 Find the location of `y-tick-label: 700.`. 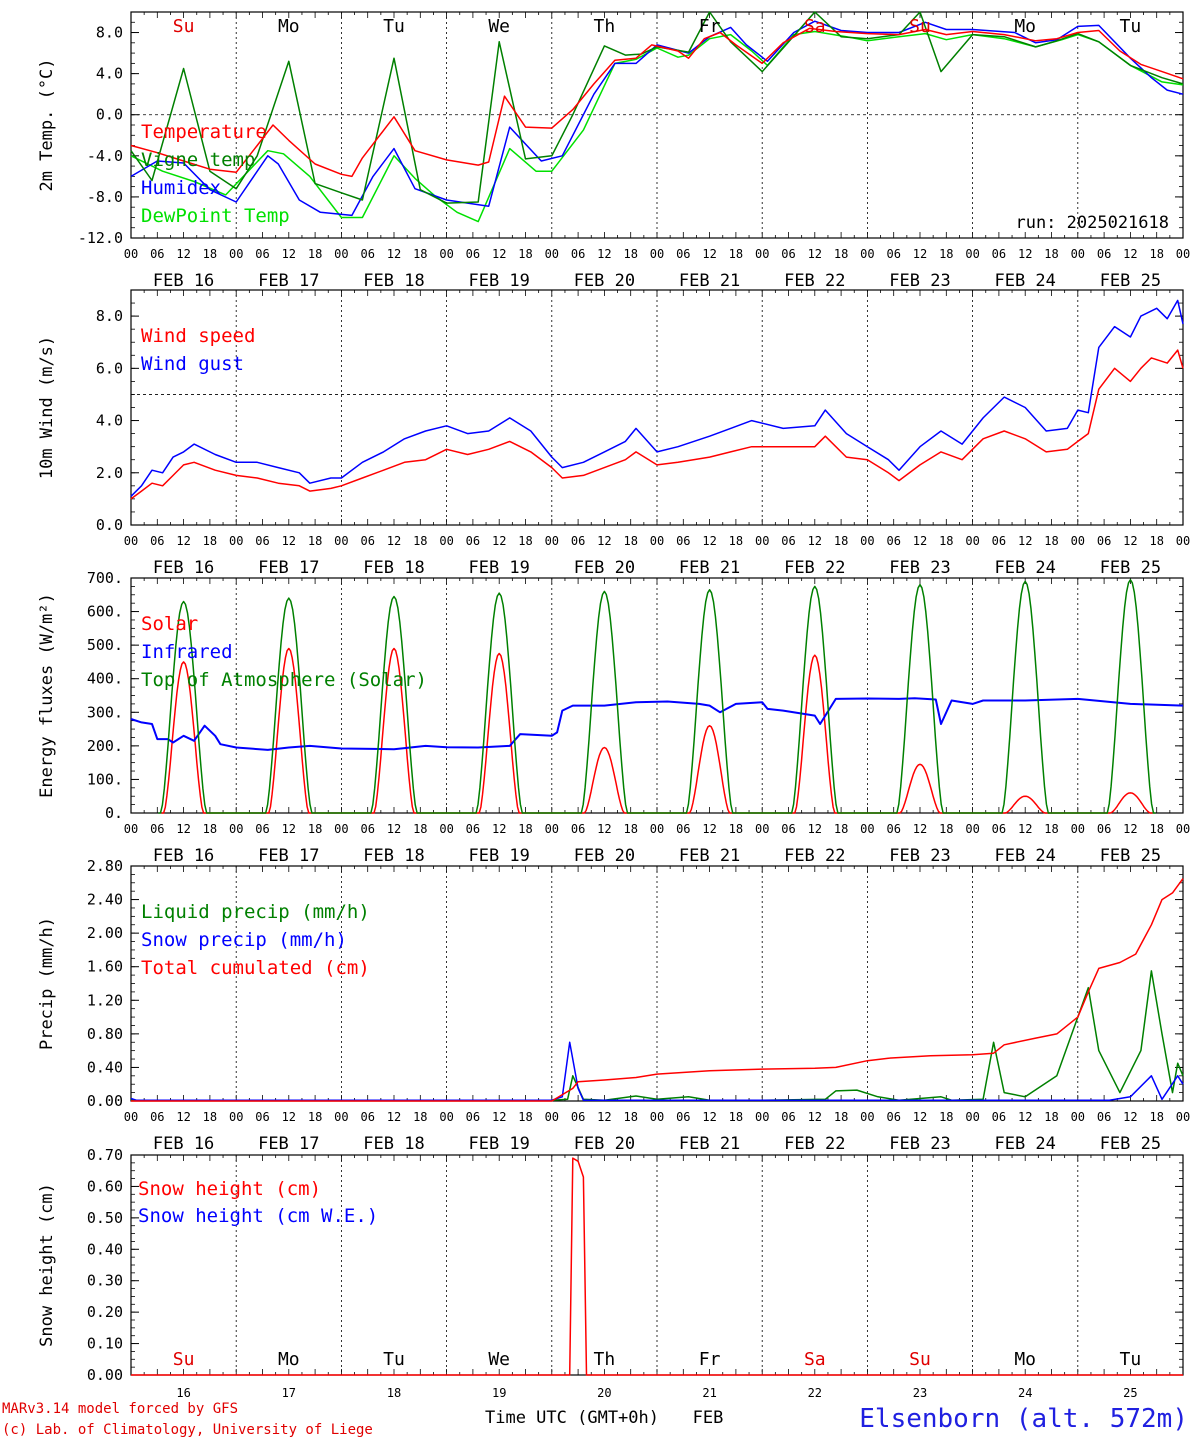

y-tick-label: 700. is located at coordinates (105, 578).